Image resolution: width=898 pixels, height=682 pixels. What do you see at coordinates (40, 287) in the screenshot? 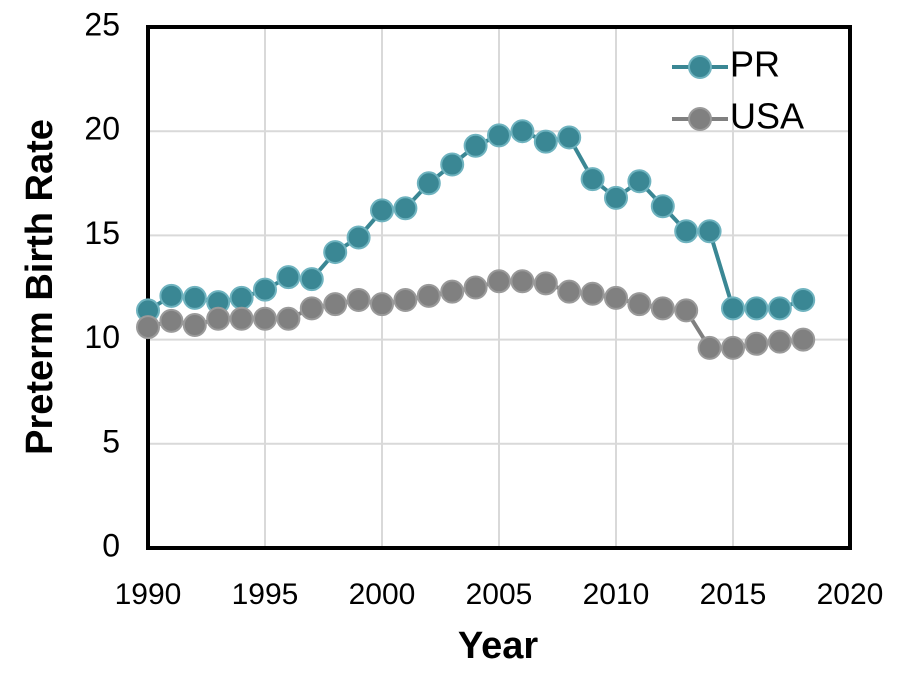
I see `y-axis-label: Preterm Birth Rate` at bounding box center [40, 287].